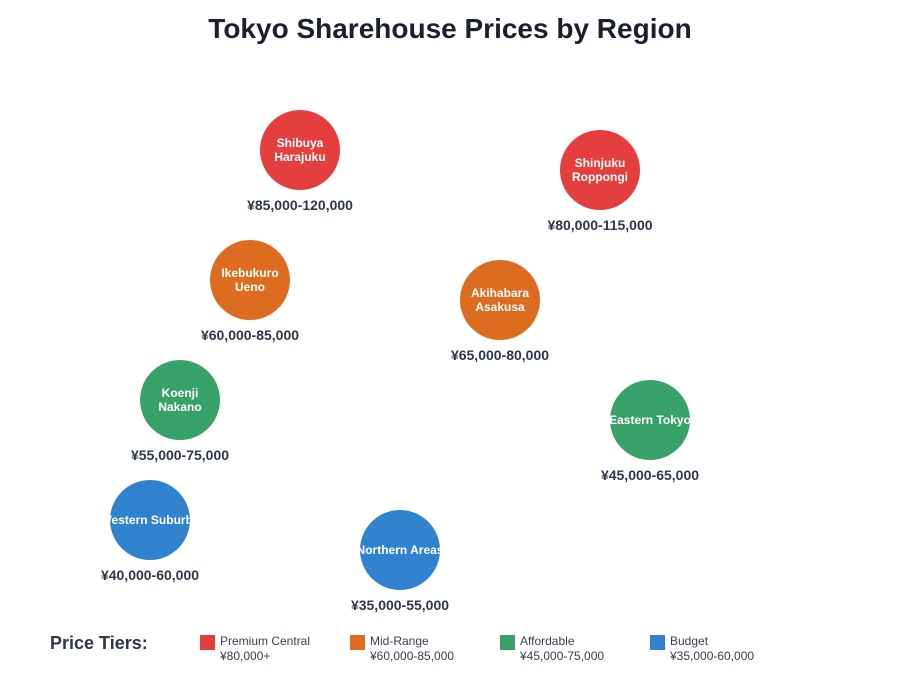 The width and height of the screenshot is (900, 700). Describe the element at coordinates (500, 355) in the screenshot. I see `region-price: ¥65,000-80,000` at that location.